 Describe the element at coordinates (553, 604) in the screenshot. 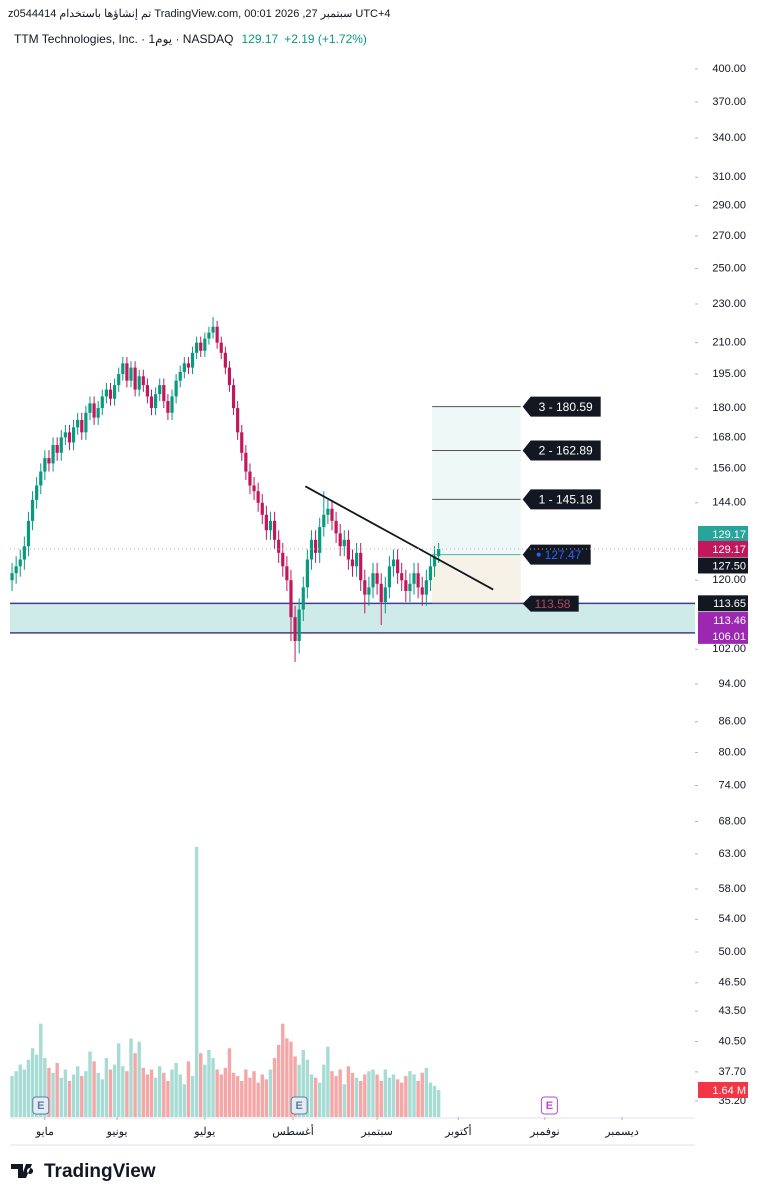

I see `stop-label: 113.58` at that location.